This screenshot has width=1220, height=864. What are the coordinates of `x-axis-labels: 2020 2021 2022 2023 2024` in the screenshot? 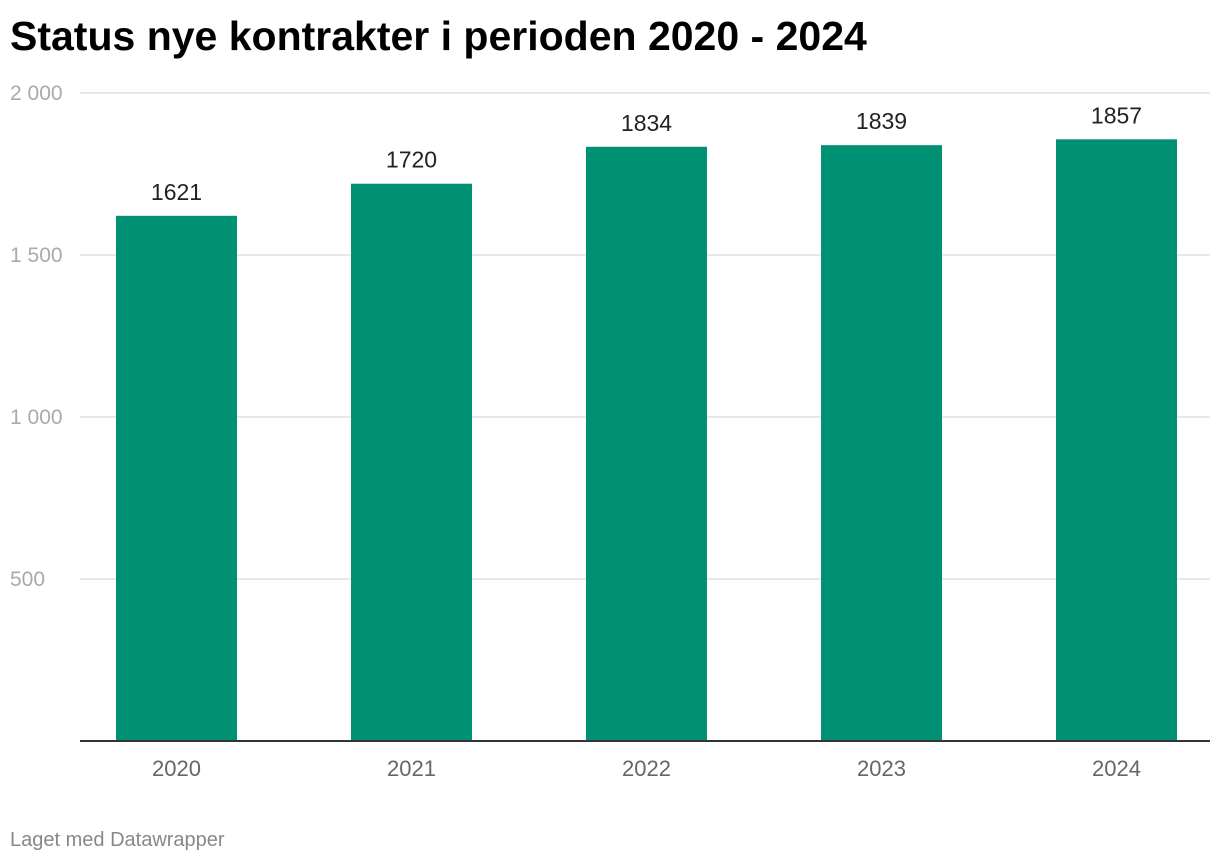 It's located at (646, 768).